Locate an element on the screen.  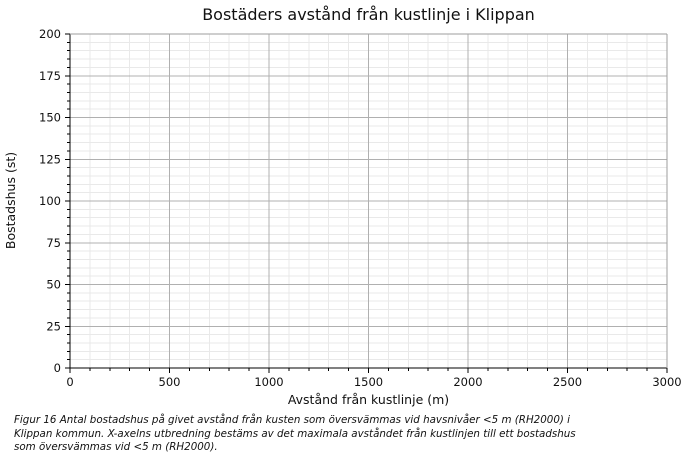
x-tick-label: 0 is located at coordinates (69, 382).